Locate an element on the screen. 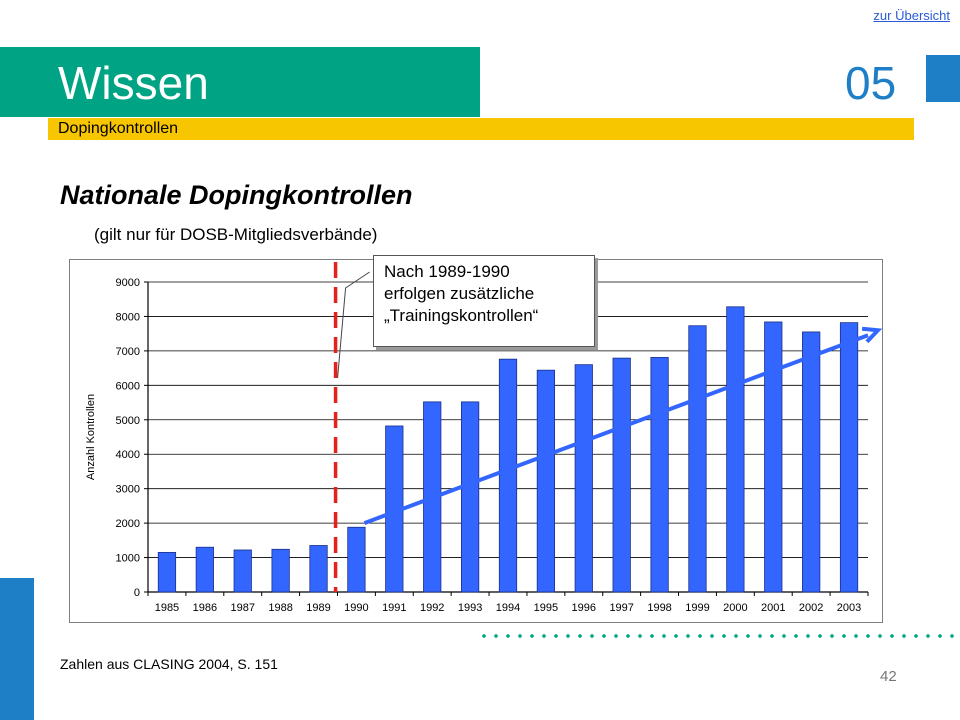  bar-1995 is located at coordinates (546, 481).